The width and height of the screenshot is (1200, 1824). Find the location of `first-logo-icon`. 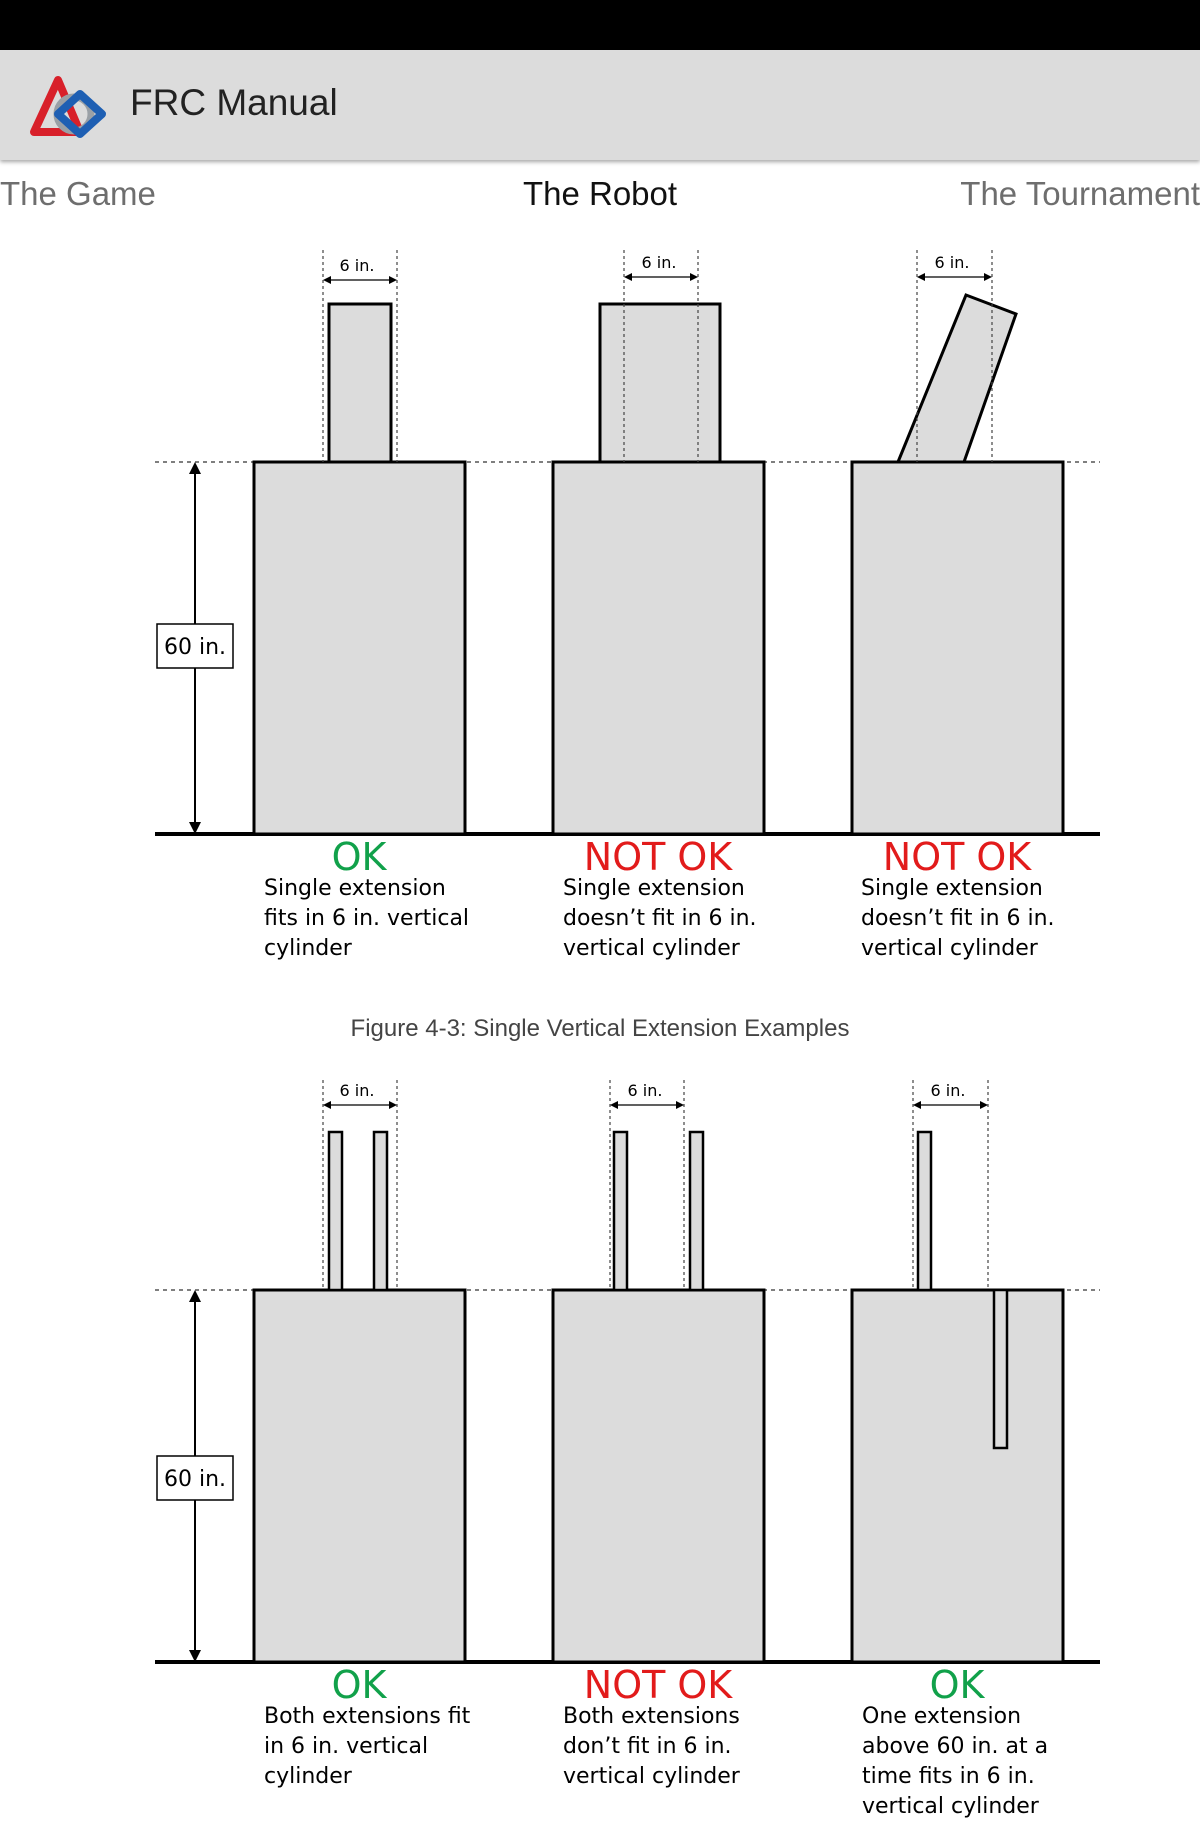

first-logo-icon is located at coordinates (74, 106).